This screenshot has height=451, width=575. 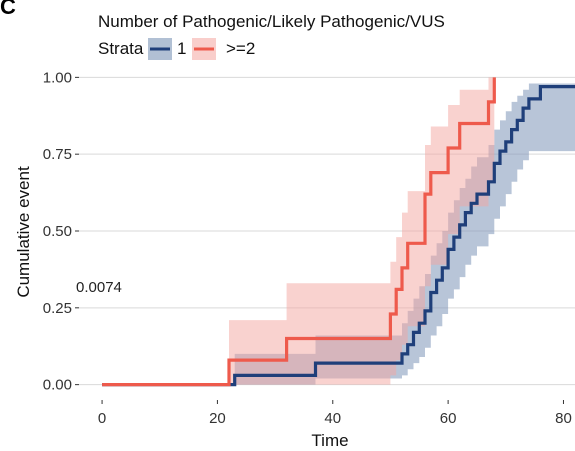 I want to click on y-tick-label-0: 0.00, so click(x=57, y=385).